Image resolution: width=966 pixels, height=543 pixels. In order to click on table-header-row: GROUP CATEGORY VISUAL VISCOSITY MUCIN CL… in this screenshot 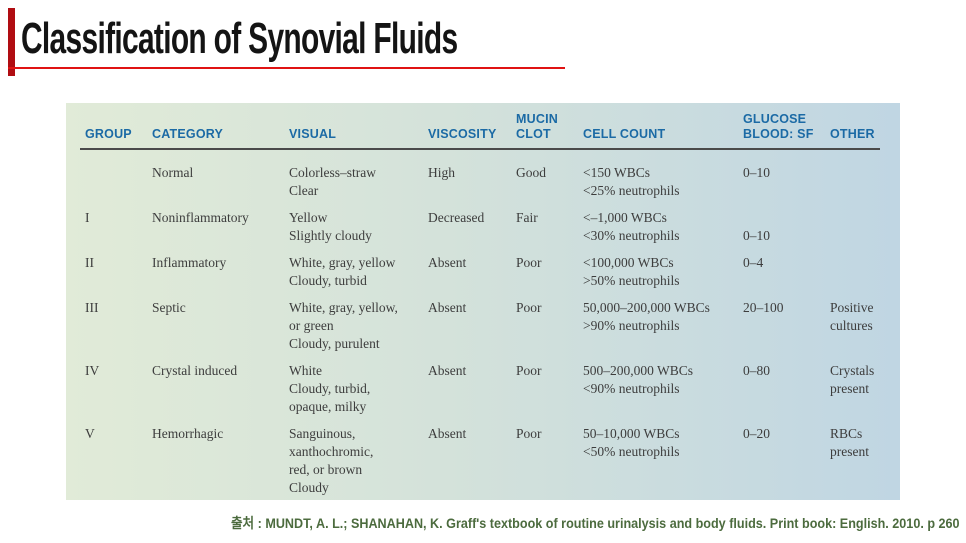, I will do `click(489, 125)`.